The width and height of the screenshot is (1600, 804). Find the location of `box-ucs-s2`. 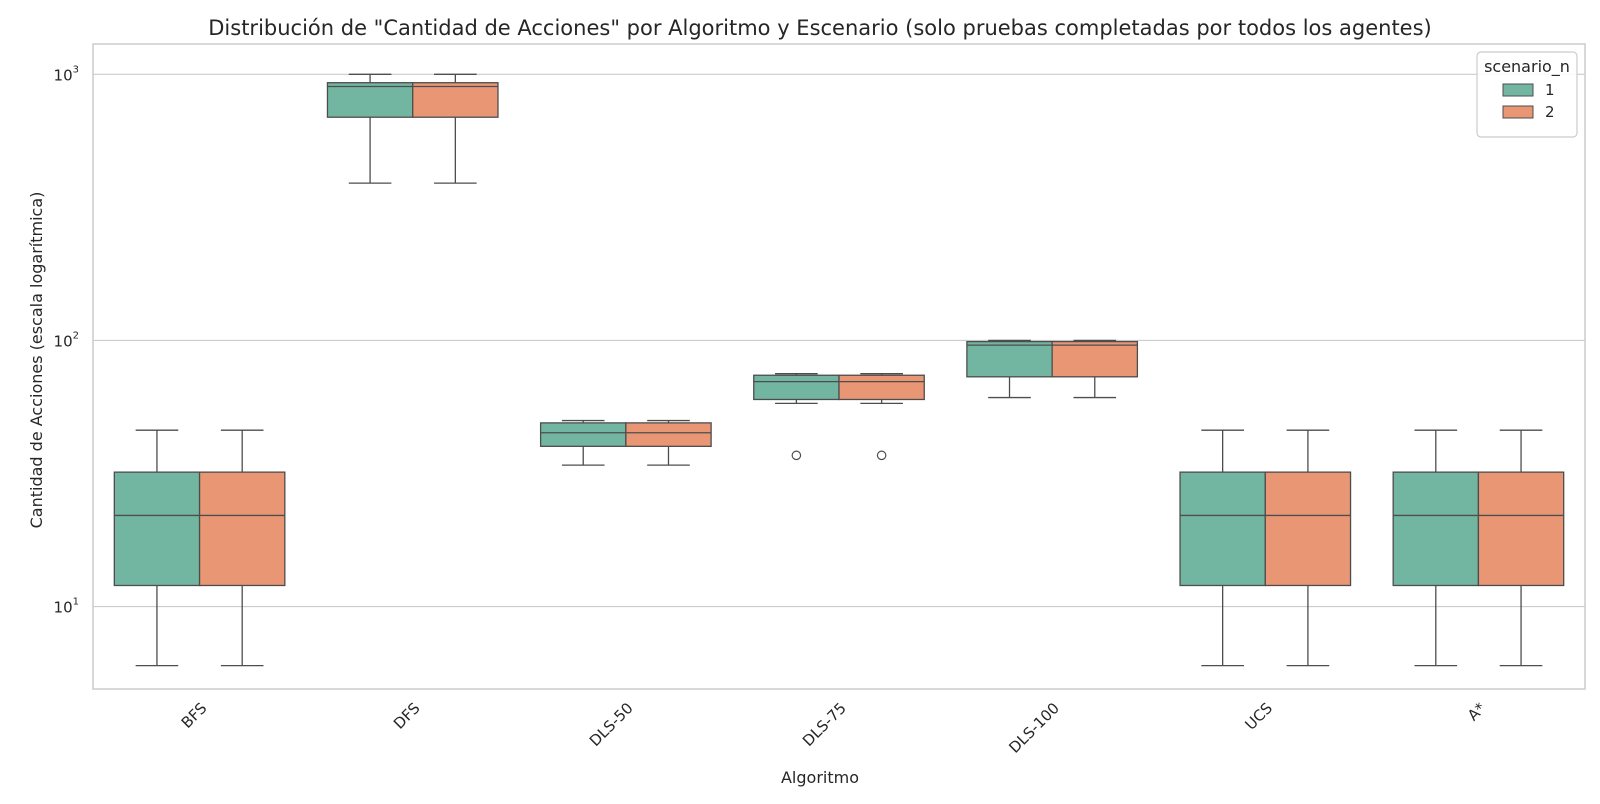

box-ucs-s2 is located at coordinates (1308, 548).